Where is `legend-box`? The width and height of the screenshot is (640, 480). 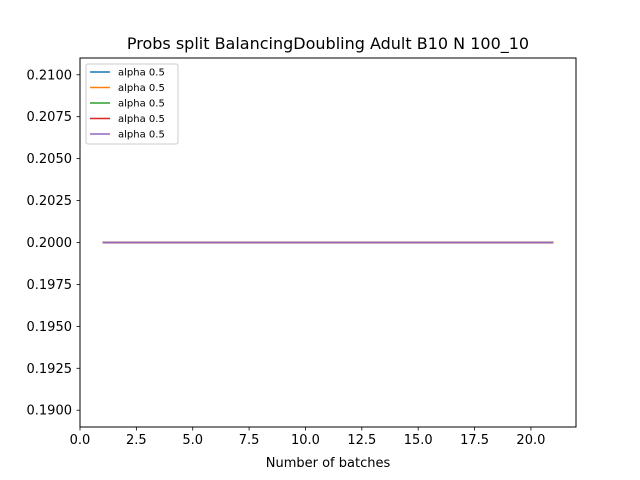
legend-box is located at coordinates (132, 104).